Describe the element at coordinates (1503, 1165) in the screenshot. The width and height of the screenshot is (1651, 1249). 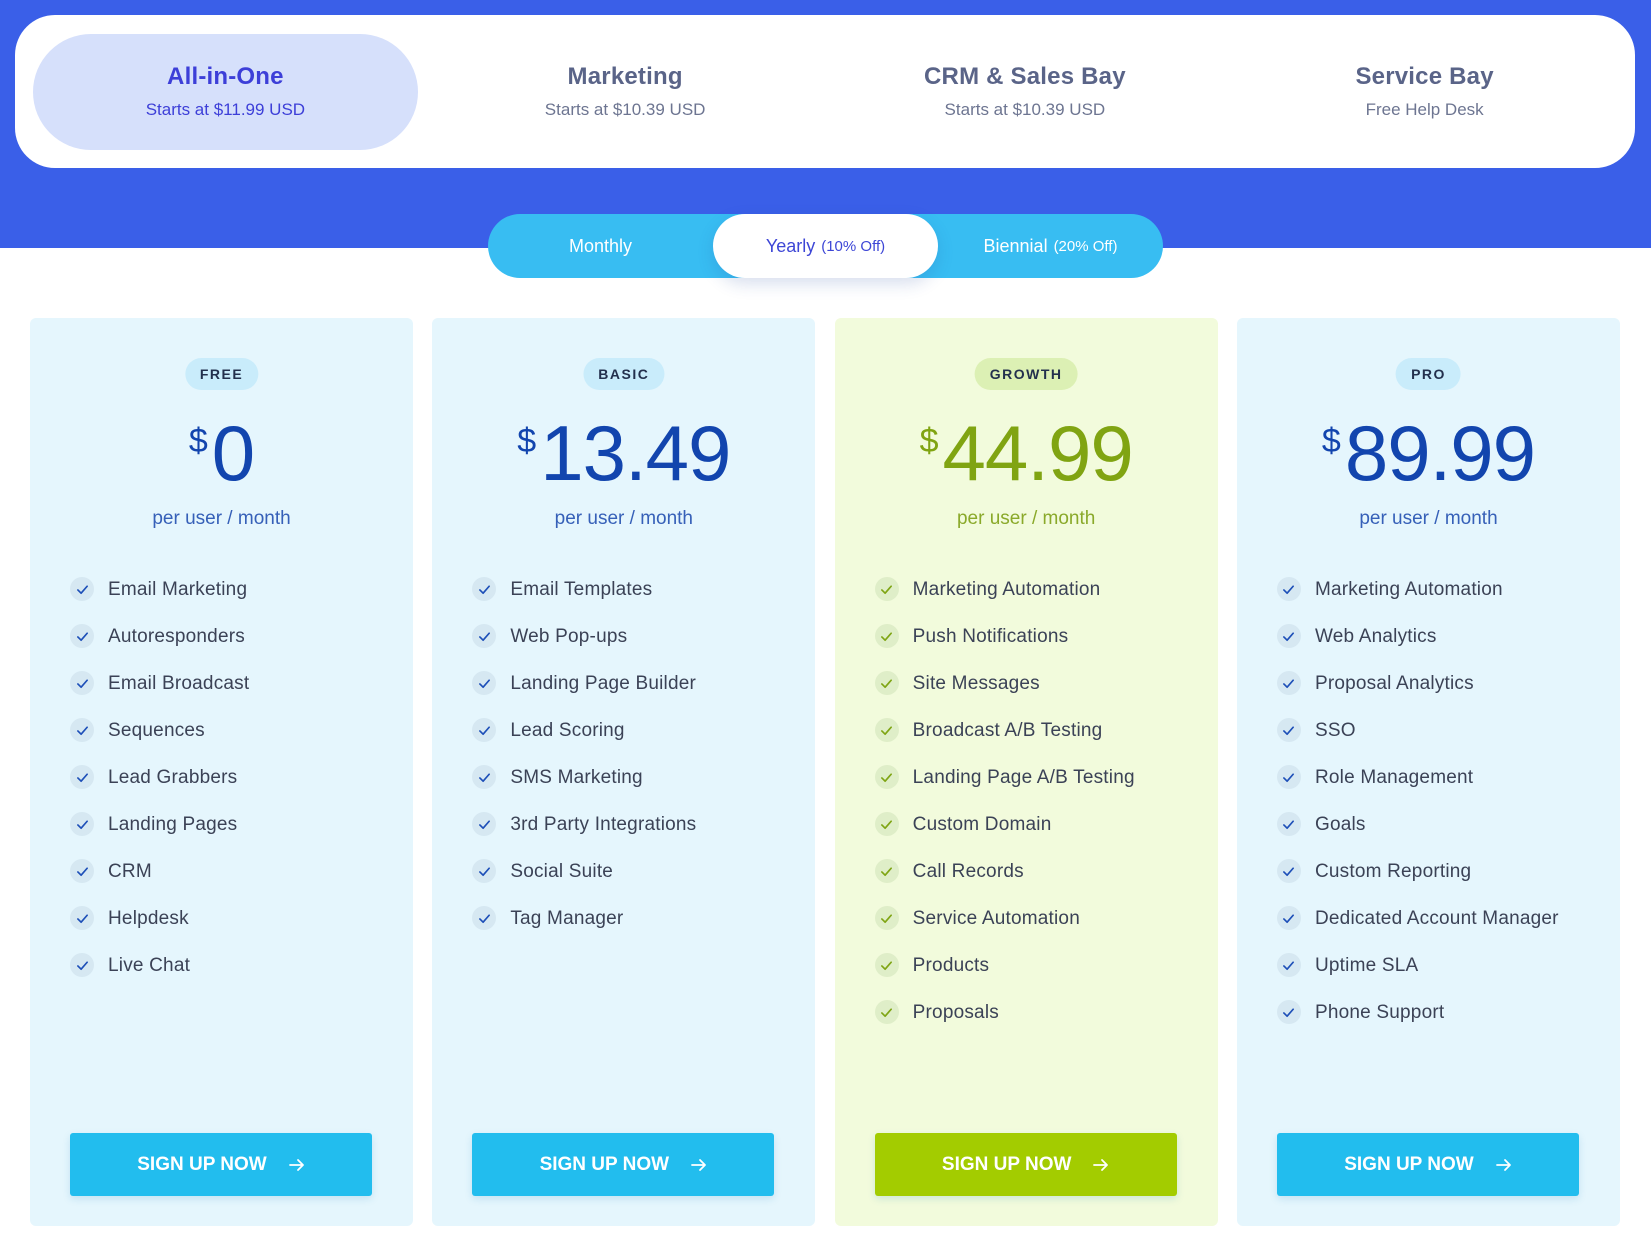
I see `arrow-right-icon` at that location.